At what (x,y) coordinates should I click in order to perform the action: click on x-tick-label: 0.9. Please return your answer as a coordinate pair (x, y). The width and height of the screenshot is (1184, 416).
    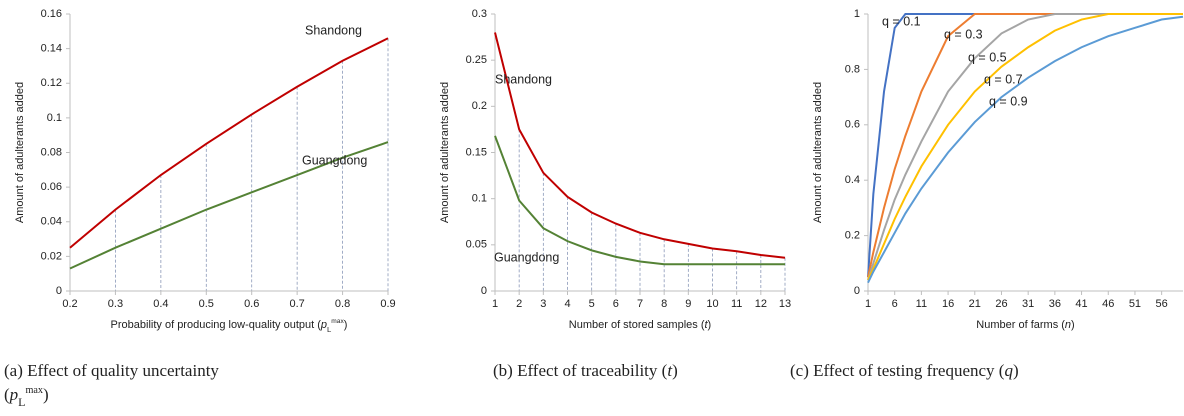
    Looking at the image, I should click on (387, 304).